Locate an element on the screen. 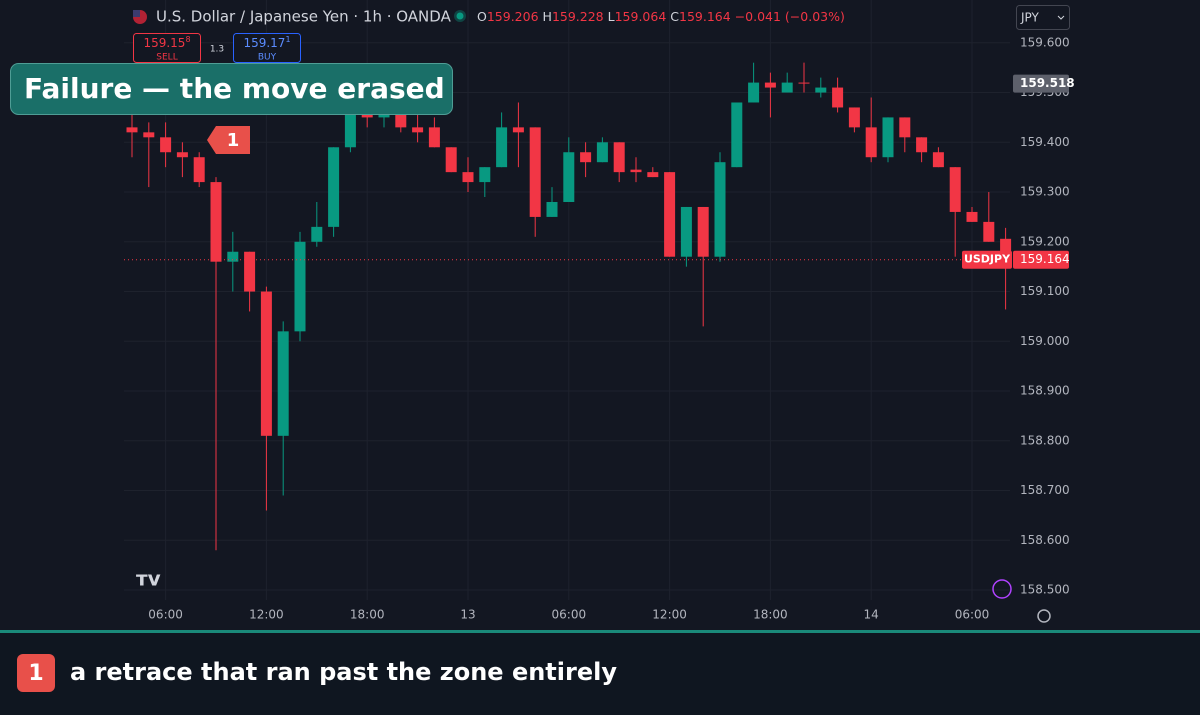 The width and height of the screenshot is (1200, 715). alert-icon is located at coordinates (1002, 589).